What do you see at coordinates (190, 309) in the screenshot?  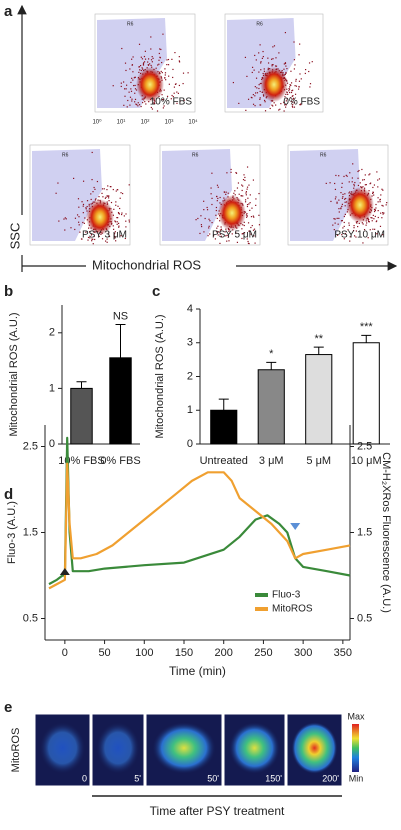 I see `y-tick-label: 4` at bounding box center [190, 309].